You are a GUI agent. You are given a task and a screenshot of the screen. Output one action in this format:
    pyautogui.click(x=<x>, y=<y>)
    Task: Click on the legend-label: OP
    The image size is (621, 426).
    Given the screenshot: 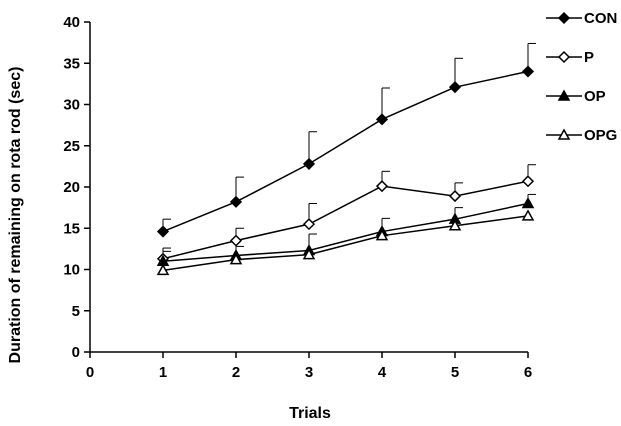 What is the action you would take?
    pyautogui.click(x=595, y=96)
    